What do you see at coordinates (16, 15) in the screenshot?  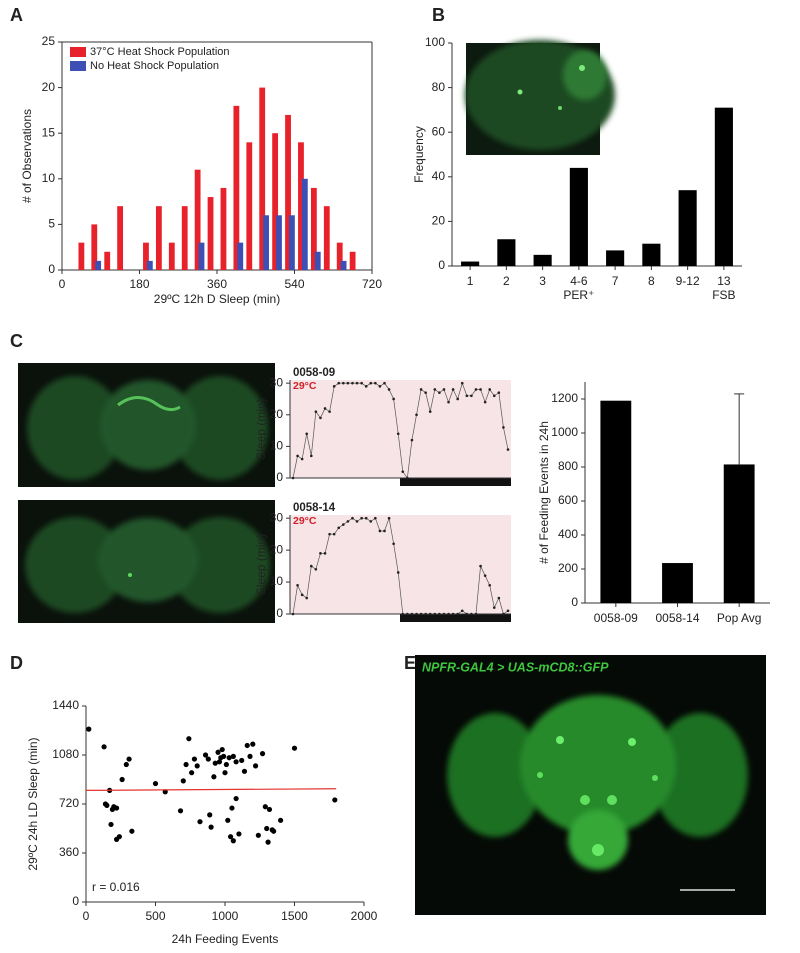 I see `panel-label: A` at bounding box center [16, 15].